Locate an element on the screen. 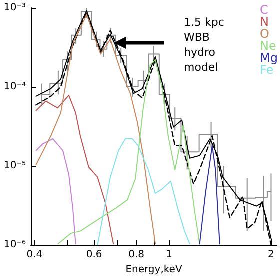  x-tick-label: 0.6 is located at coordinates (94, 255).